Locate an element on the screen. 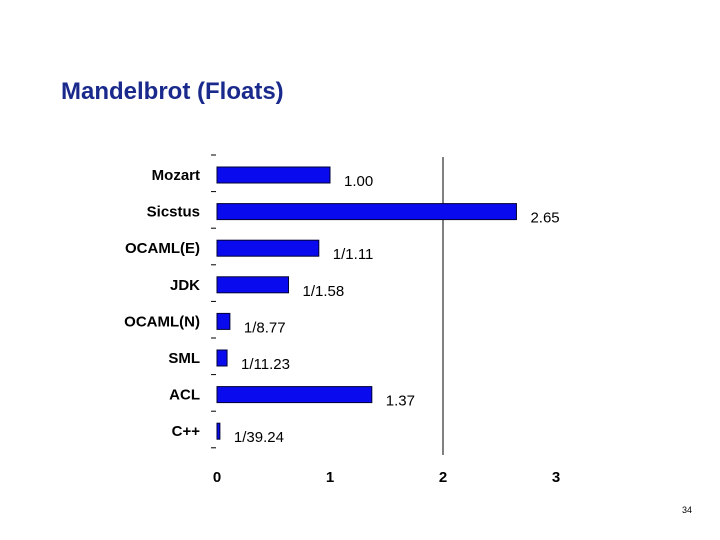 The image size is (720, 540). x-tick-label: 0 is located at coordinates (217, 477).